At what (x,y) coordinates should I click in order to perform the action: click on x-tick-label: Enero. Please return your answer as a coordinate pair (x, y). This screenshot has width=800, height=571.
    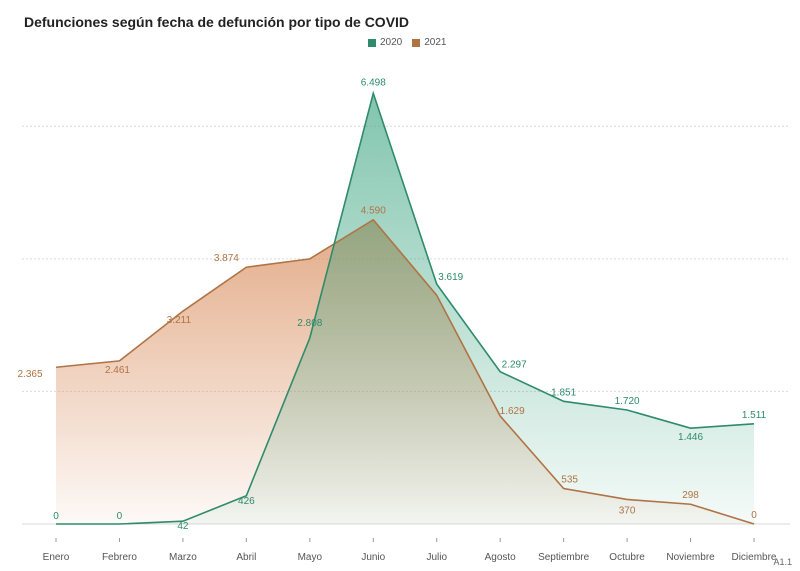
    Looking at the image, I should click on (56, 557).